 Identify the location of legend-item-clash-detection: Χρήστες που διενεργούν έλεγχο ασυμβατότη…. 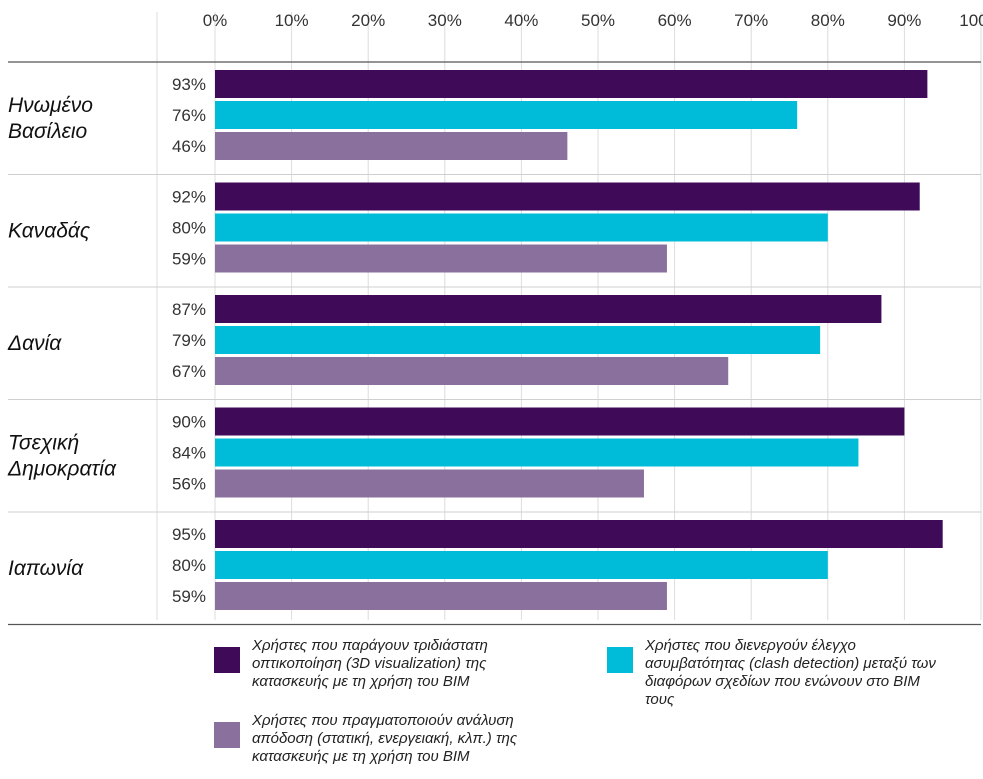
(779, 673).